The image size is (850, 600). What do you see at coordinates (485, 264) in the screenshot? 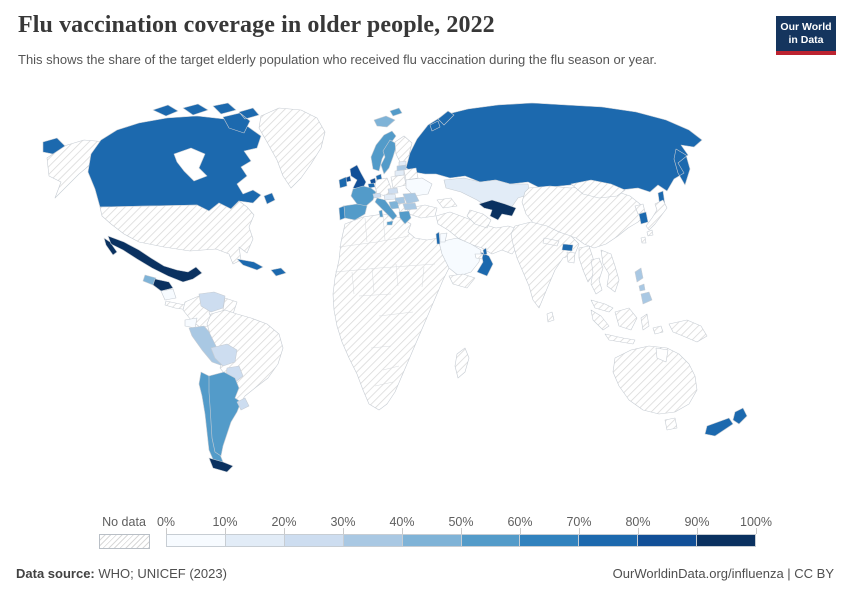
I see `country-oman` at bounding box center [485, 264].